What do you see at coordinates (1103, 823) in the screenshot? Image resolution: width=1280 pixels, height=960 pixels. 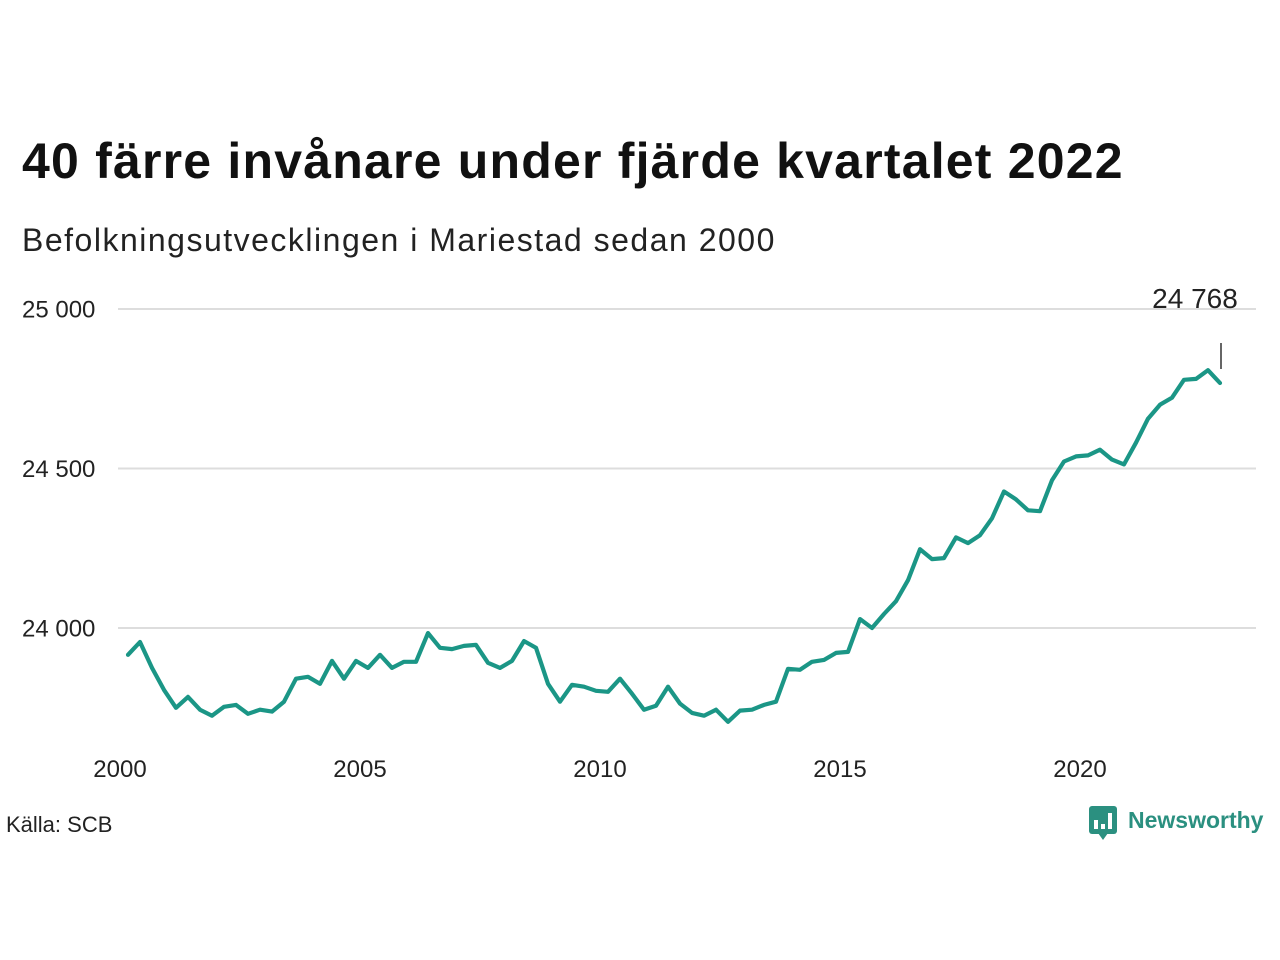 I see `newsworthy-chart-bubble-icon` at bounding box center [1103, 823].